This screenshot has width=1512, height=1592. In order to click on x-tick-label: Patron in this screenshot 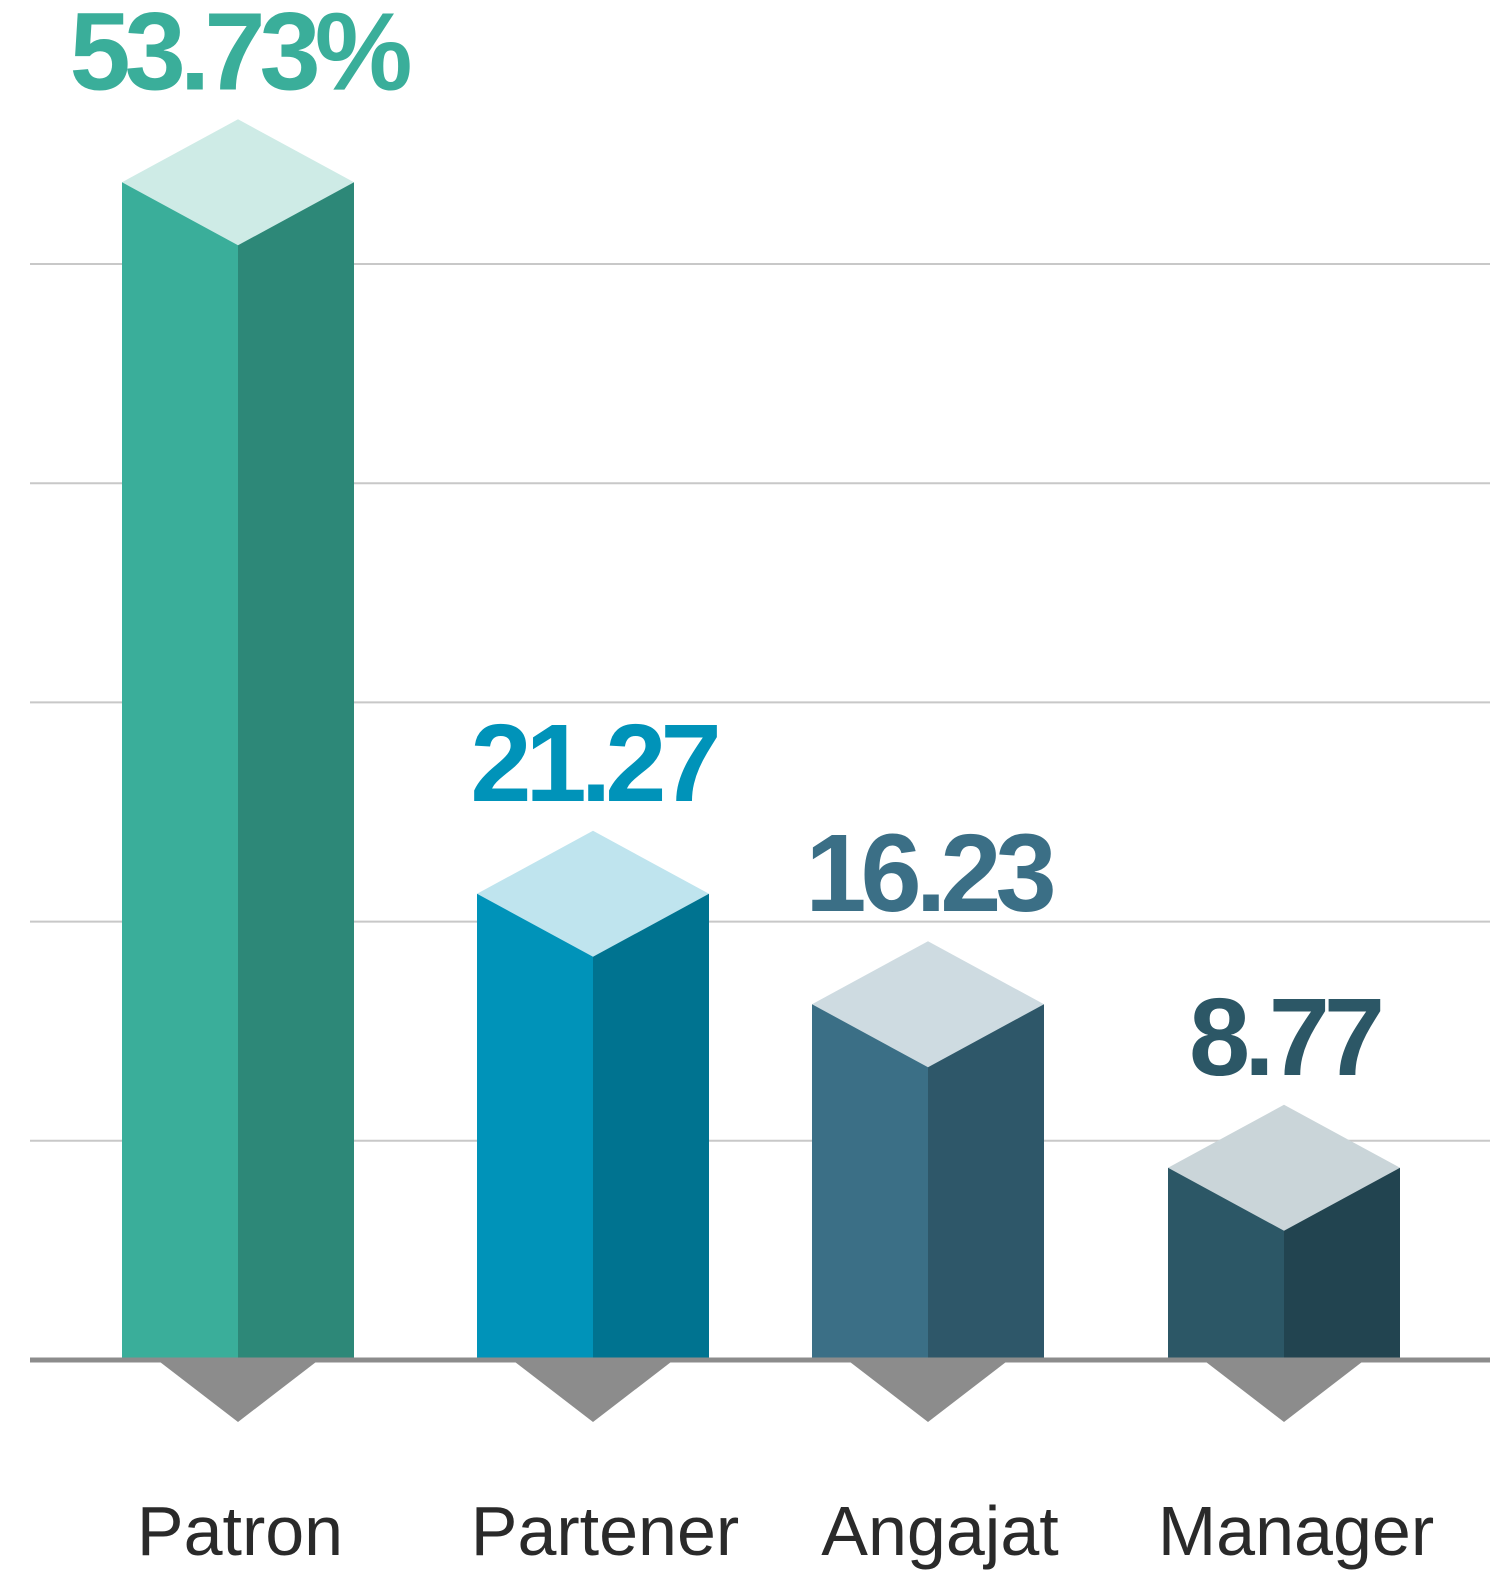, I will do `click(240, 1531)`.